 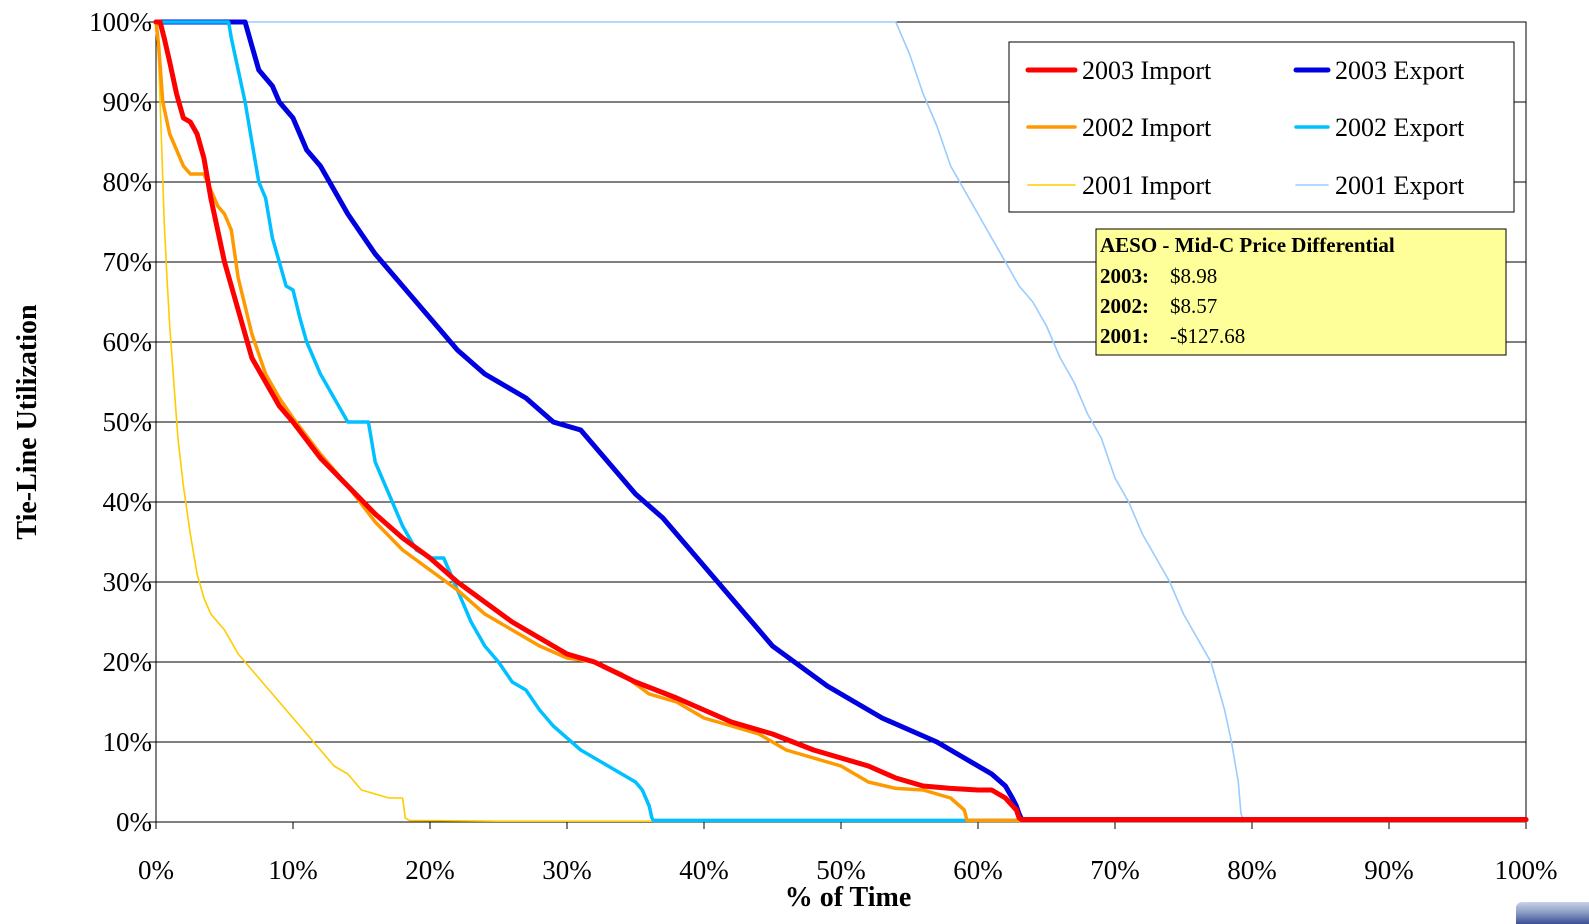 What do you see at coordinates (848, 853) in the screenshot?
I see `x-axis: 0% 10% 20% 30% 40% 50% 60% 70% 80% 90% 100%` at bounding box center [848, 853].